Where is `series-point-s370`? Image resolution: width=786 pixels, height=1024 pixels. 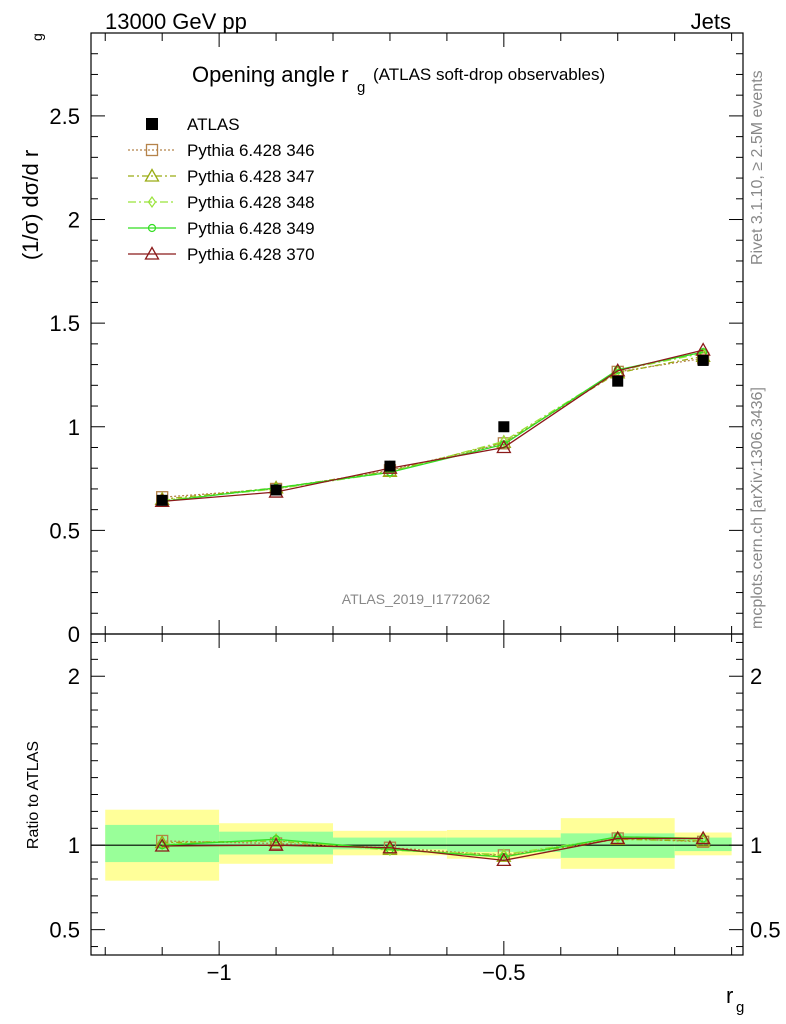 series-point-s370 is located at coordinates (504, 446).